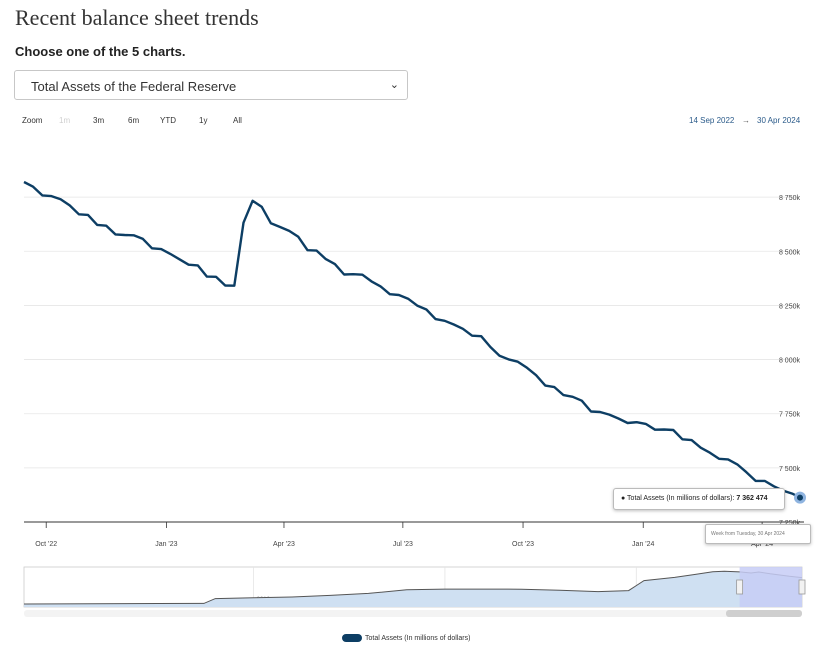  I want to click on chart-legend: Total Assets (In millions of dollars), so click(406, 638).